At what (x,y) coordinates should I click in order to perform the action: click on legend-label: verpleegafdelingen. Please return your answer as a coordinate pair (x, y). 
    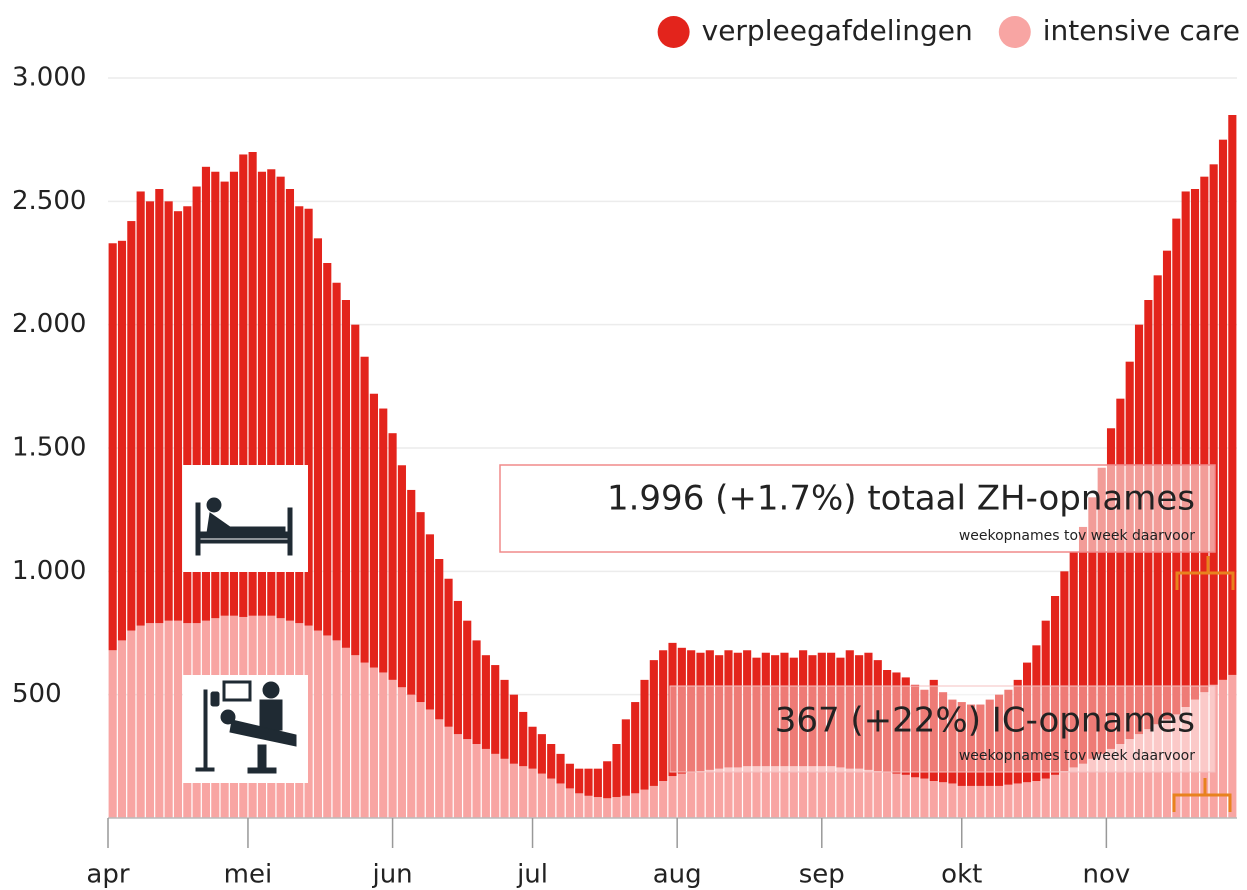
    Looking at the image, I should click on (837, 30).